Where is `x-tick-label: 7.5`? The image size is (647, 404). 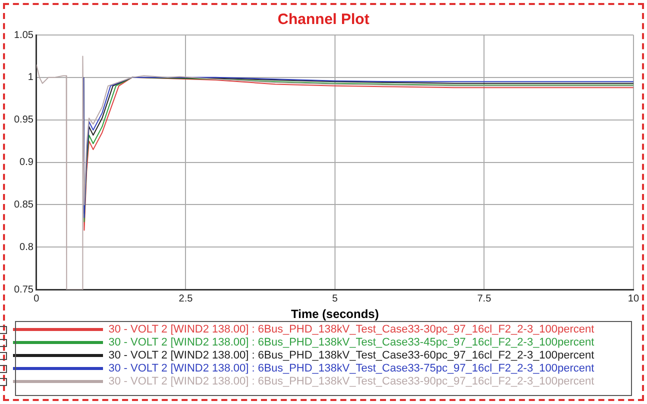
x-tick-label: 7.5 is located at coordinates (484, 298).